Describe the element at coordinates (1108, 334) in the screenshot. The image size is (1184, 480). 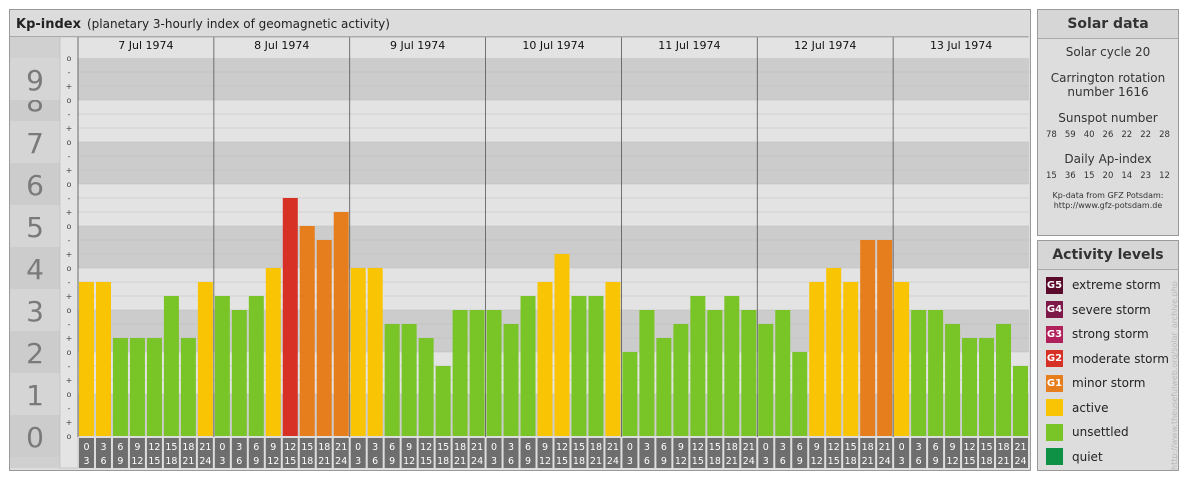
I see `activity-level-item: G3 strong storm` at that location.